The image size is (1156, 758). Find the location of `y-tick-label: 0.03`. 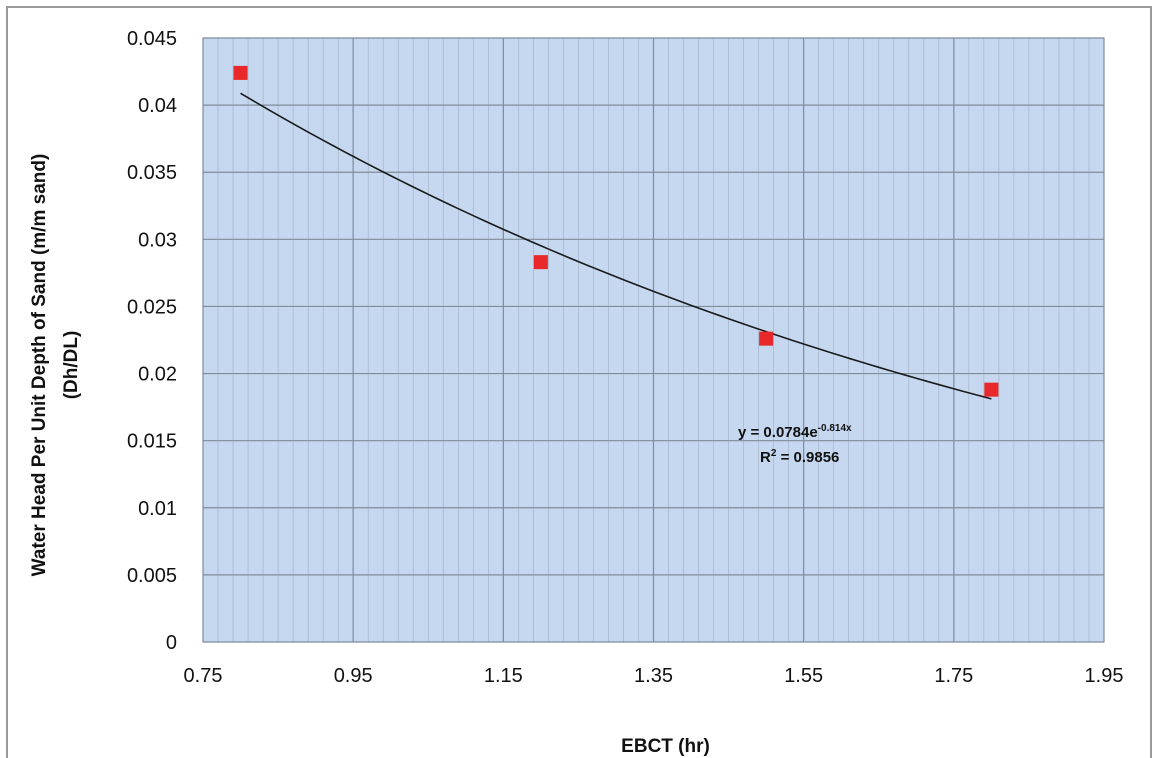

y-tick-label: 0.03 is located at coordinates (157, 240).